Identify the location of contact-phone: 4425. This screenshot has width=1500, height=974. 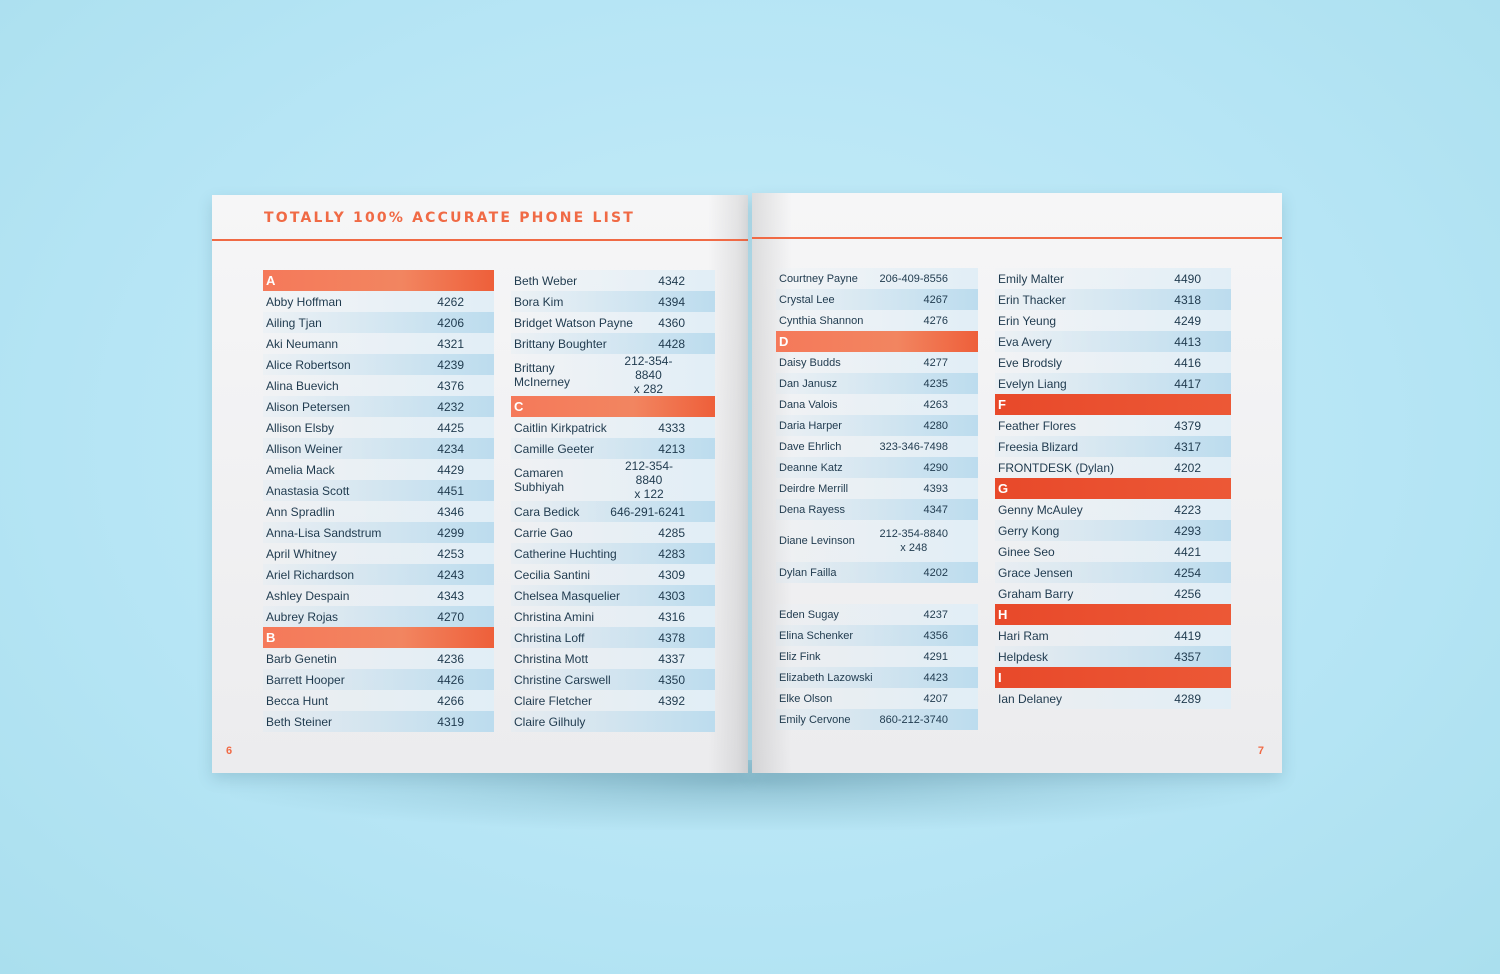
(450, 427).